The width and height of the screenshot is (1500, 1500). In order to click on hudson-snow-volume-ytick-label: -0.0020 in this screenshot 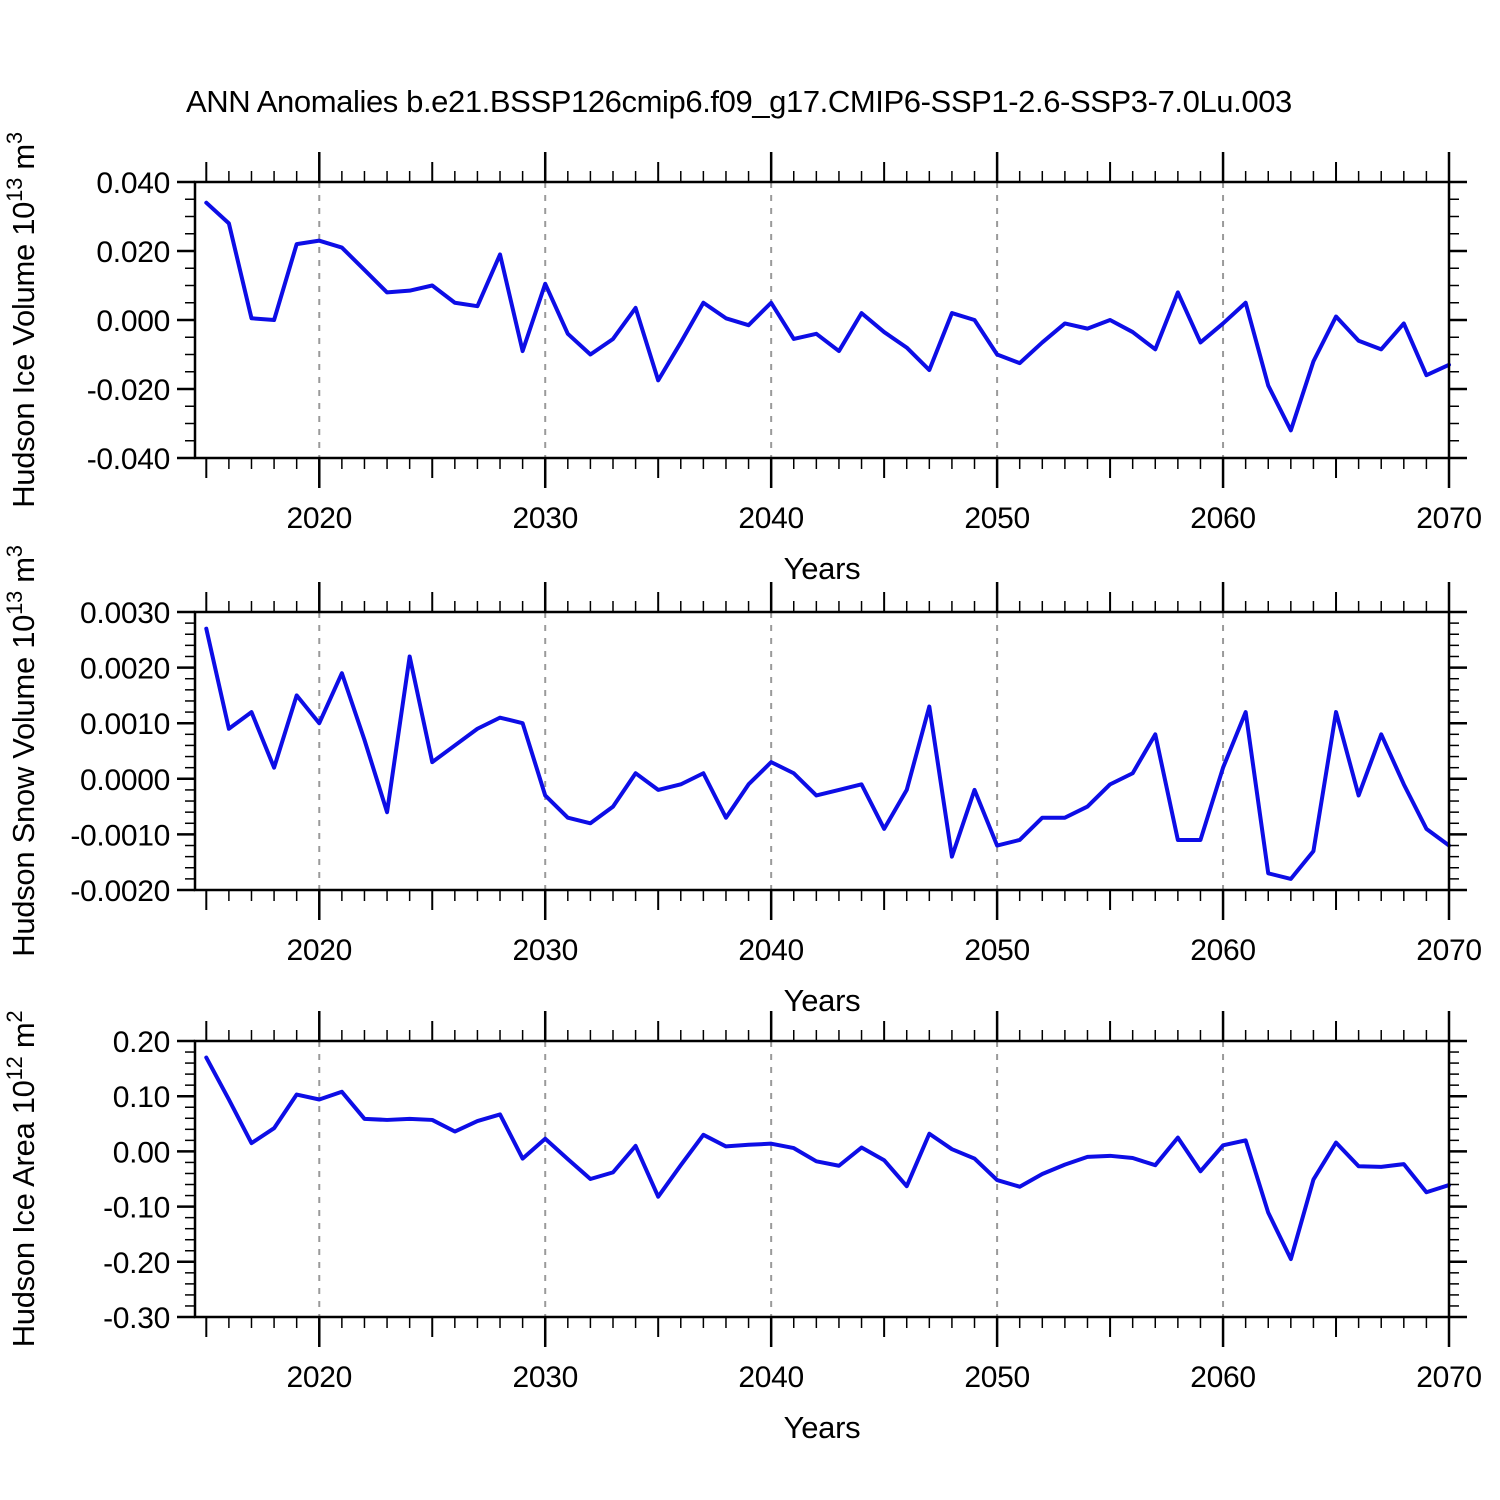, I will do `click(120, 891)`.